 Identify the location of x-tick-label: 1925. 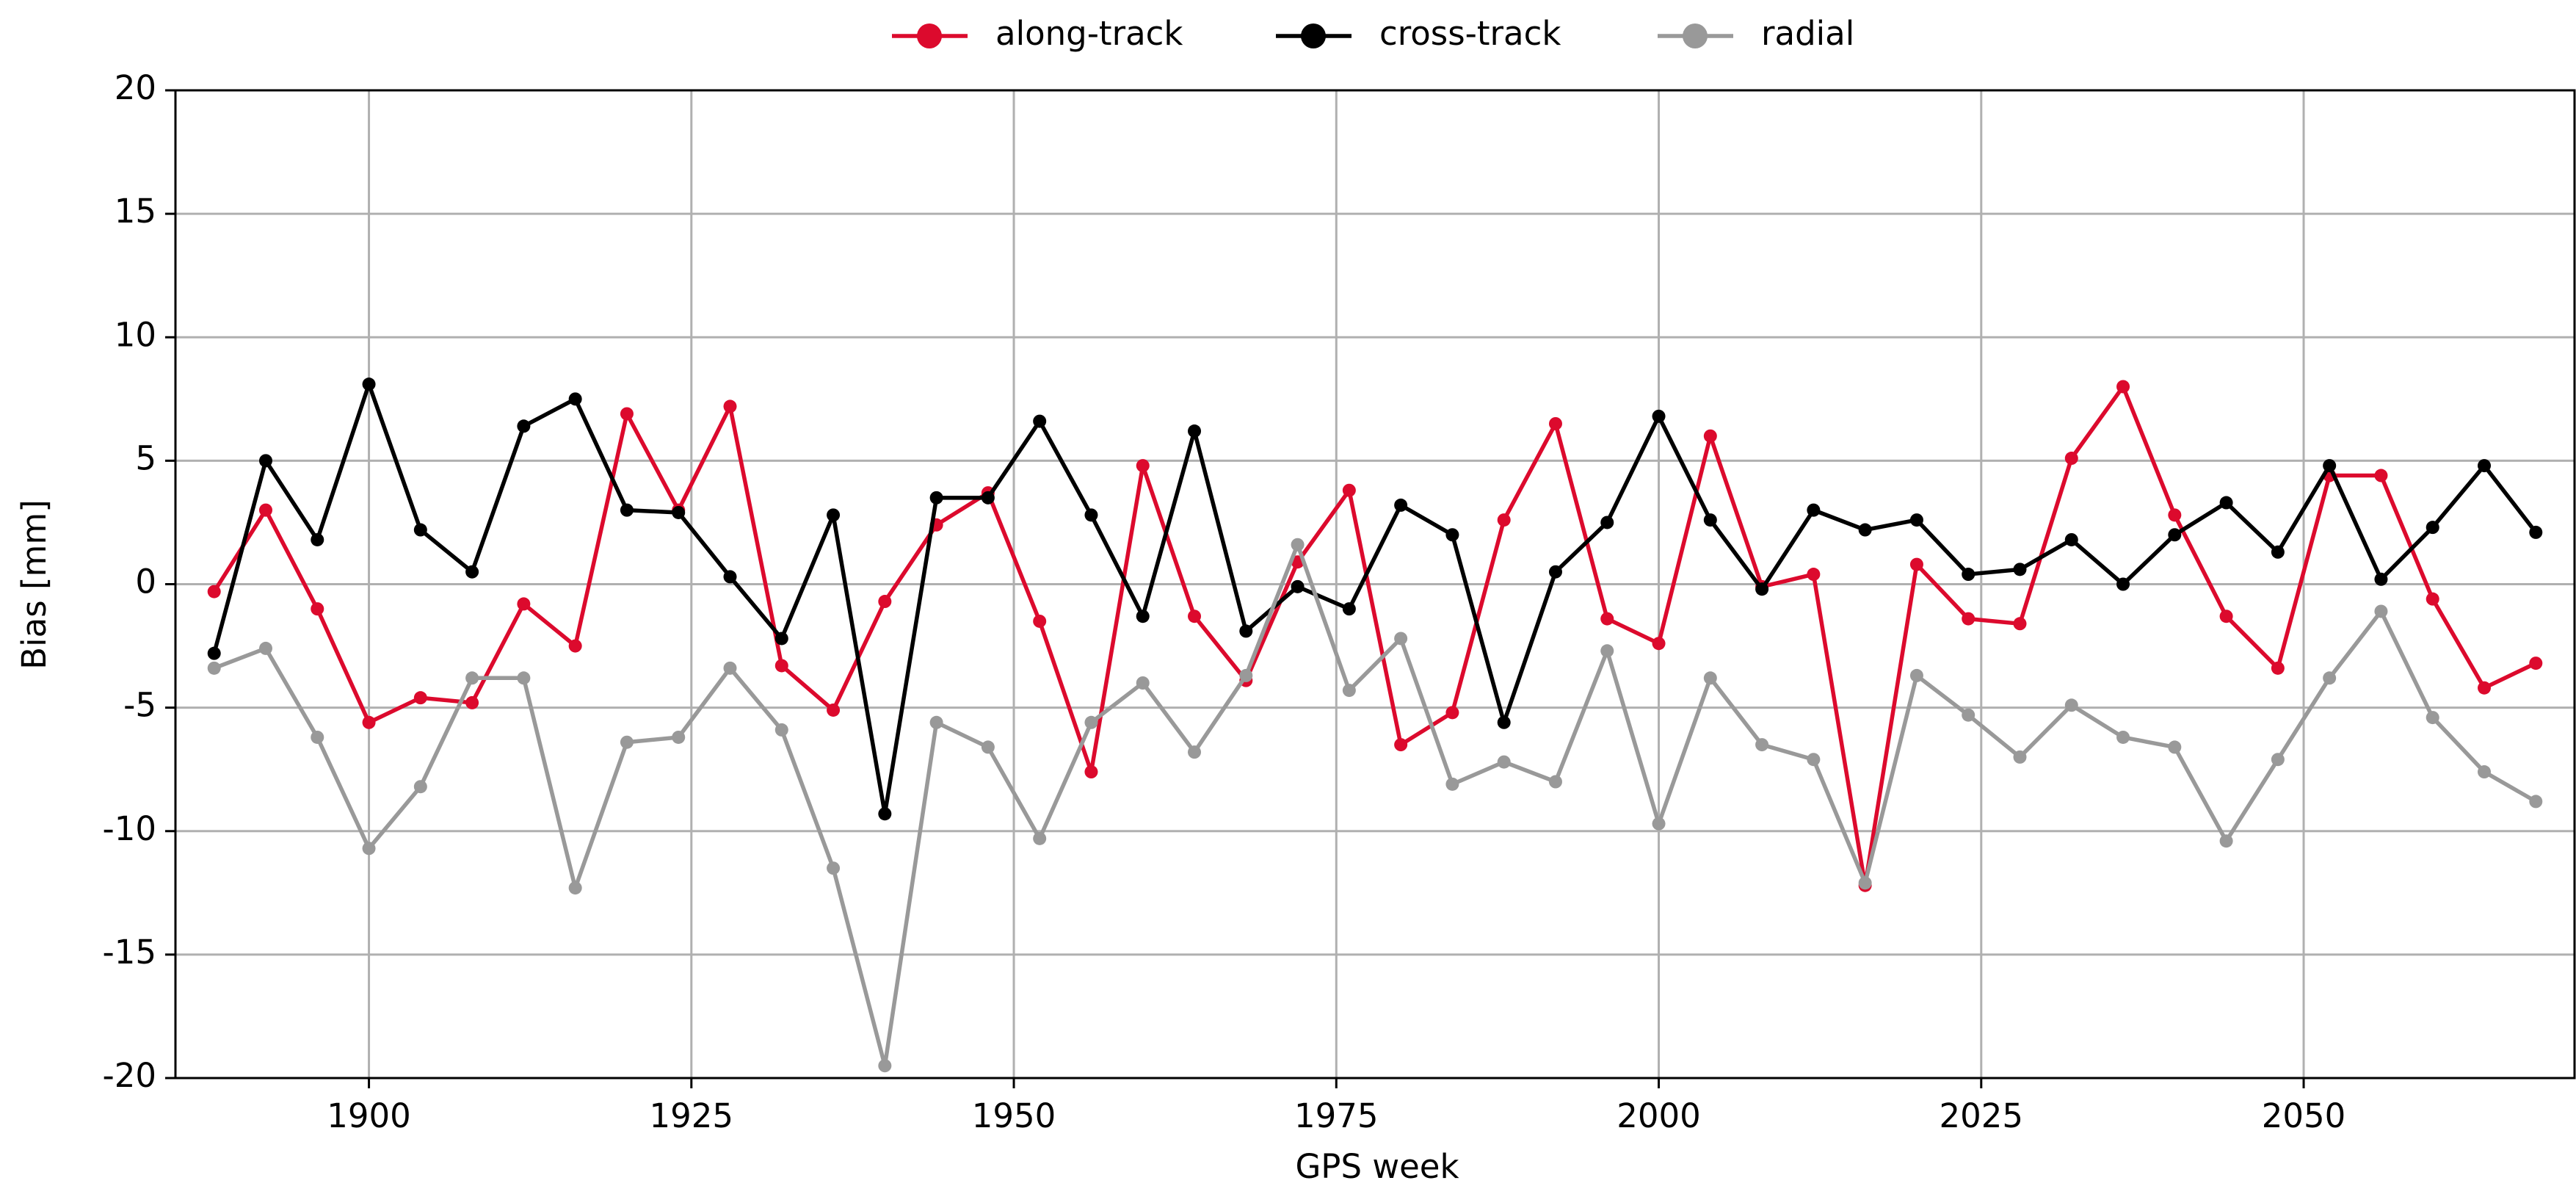
(692, 1115).